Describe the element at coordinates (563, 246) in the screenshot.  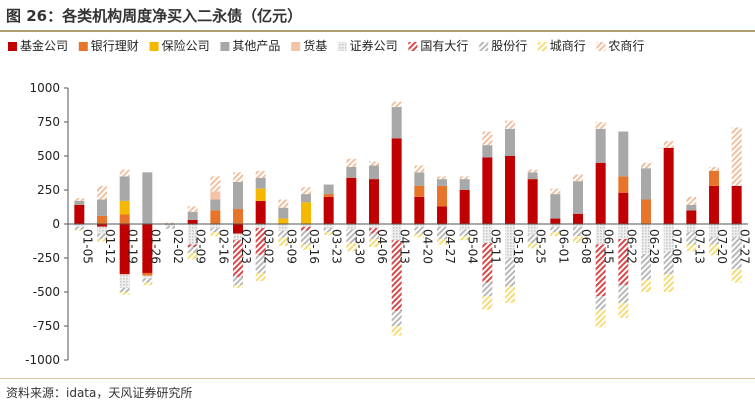
I see `x-tick-label: 06-01` at that location.